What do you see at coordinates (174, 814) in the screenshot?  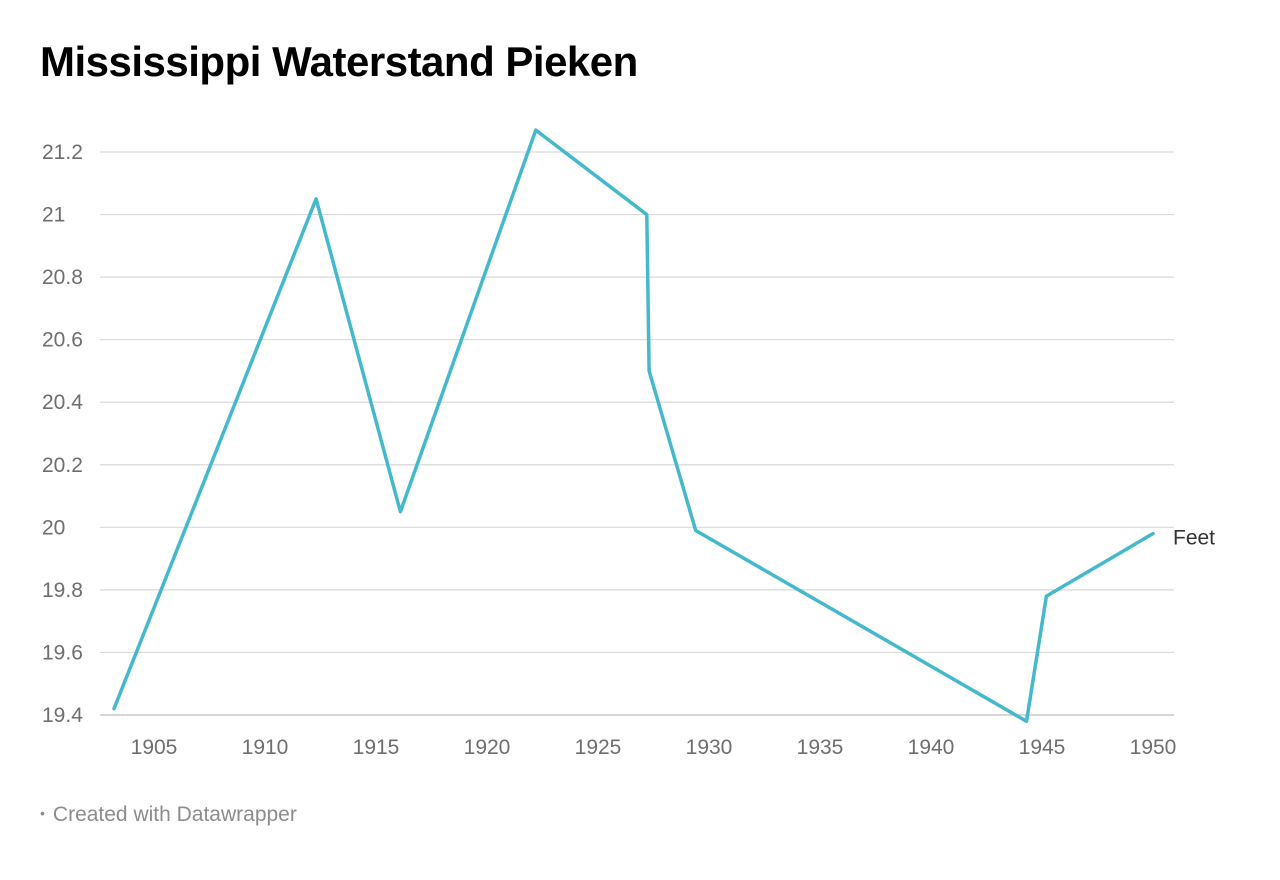 I see `credit-text: Created with Datawrapper` at bounding box center [174, 814].